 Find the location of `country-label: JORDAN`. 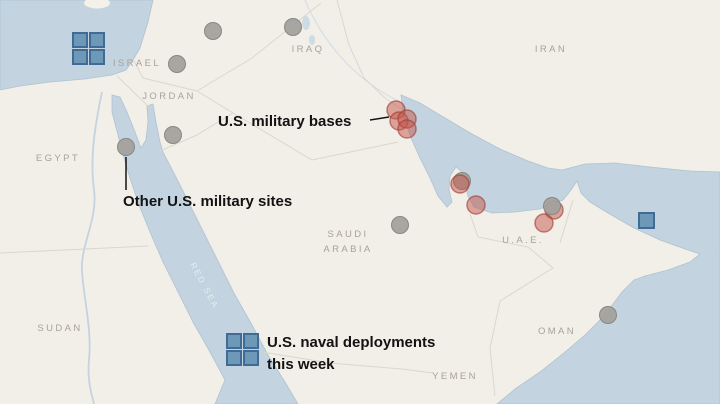

country-label: JORDAN is located at coordinates (168, 96).